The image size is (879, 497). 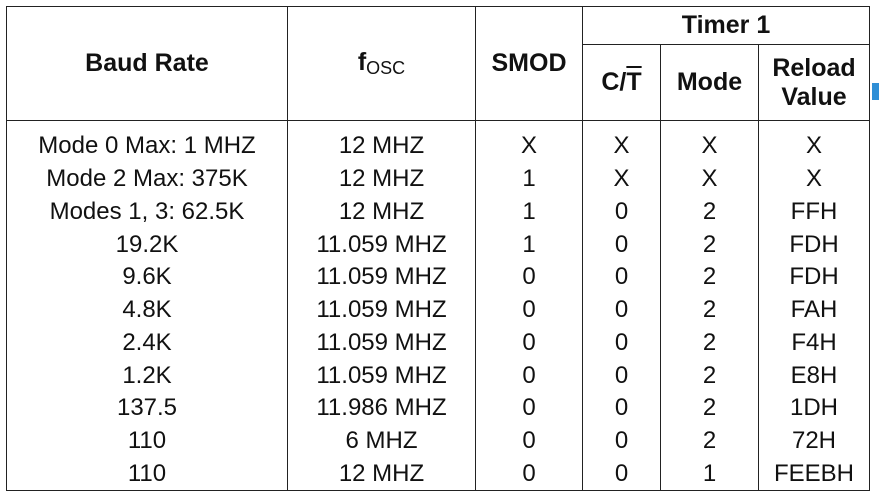 What do you see at coordinates (875, 91) in the screenshot?
I see `edge-marker` at bounding box center [875, 91].